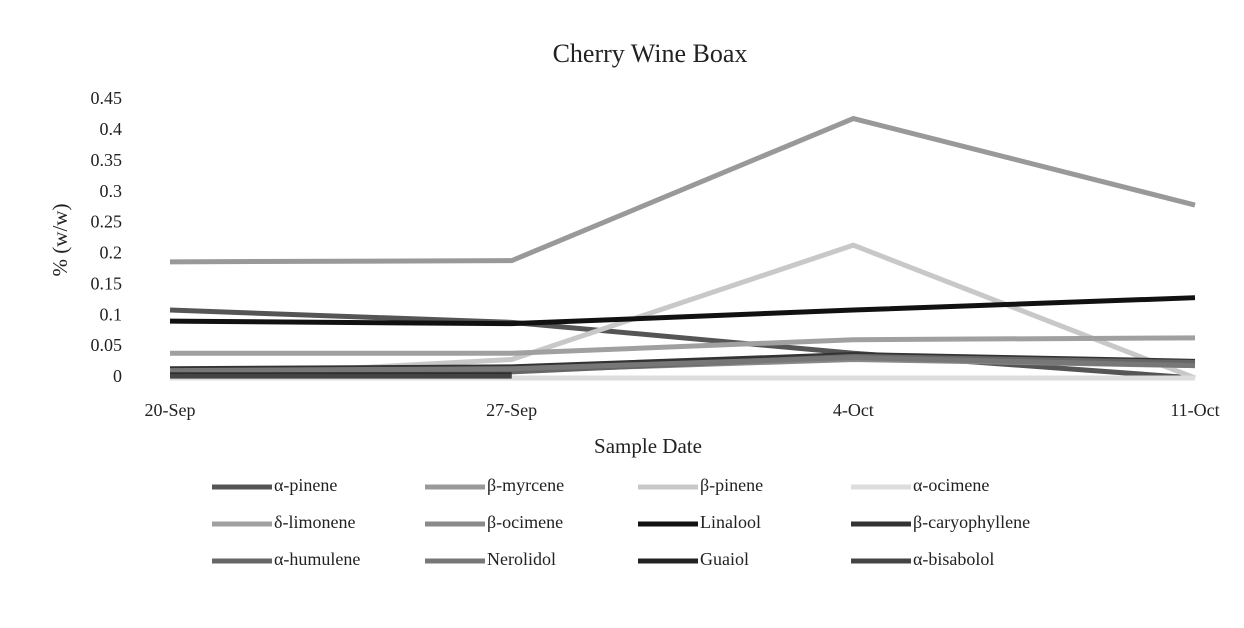 This screenshot has width=1244, height=628. What do you see at coordinates (724, 559) in the screenshot?
I see `legend-label: Guaiol` at bounding box center [724, 559].